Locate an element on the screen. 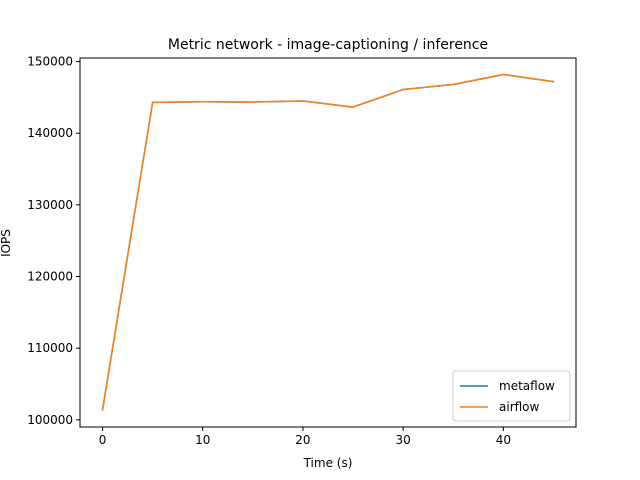  legend-label-airflow: airflow is located at coordinates (519, 407).